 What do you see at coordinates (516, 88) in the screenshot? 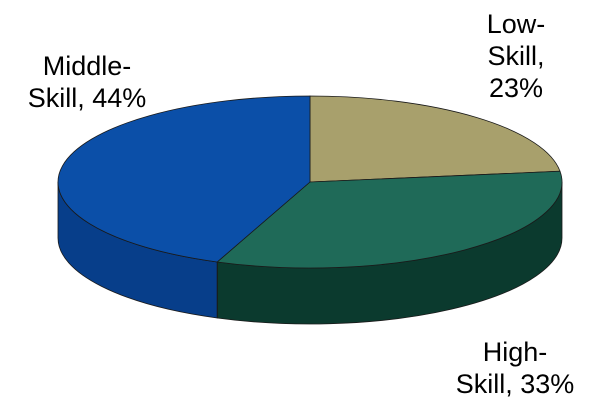
I see `slice-label-low-skill-value: 23%` at bounding box center [516, 88].